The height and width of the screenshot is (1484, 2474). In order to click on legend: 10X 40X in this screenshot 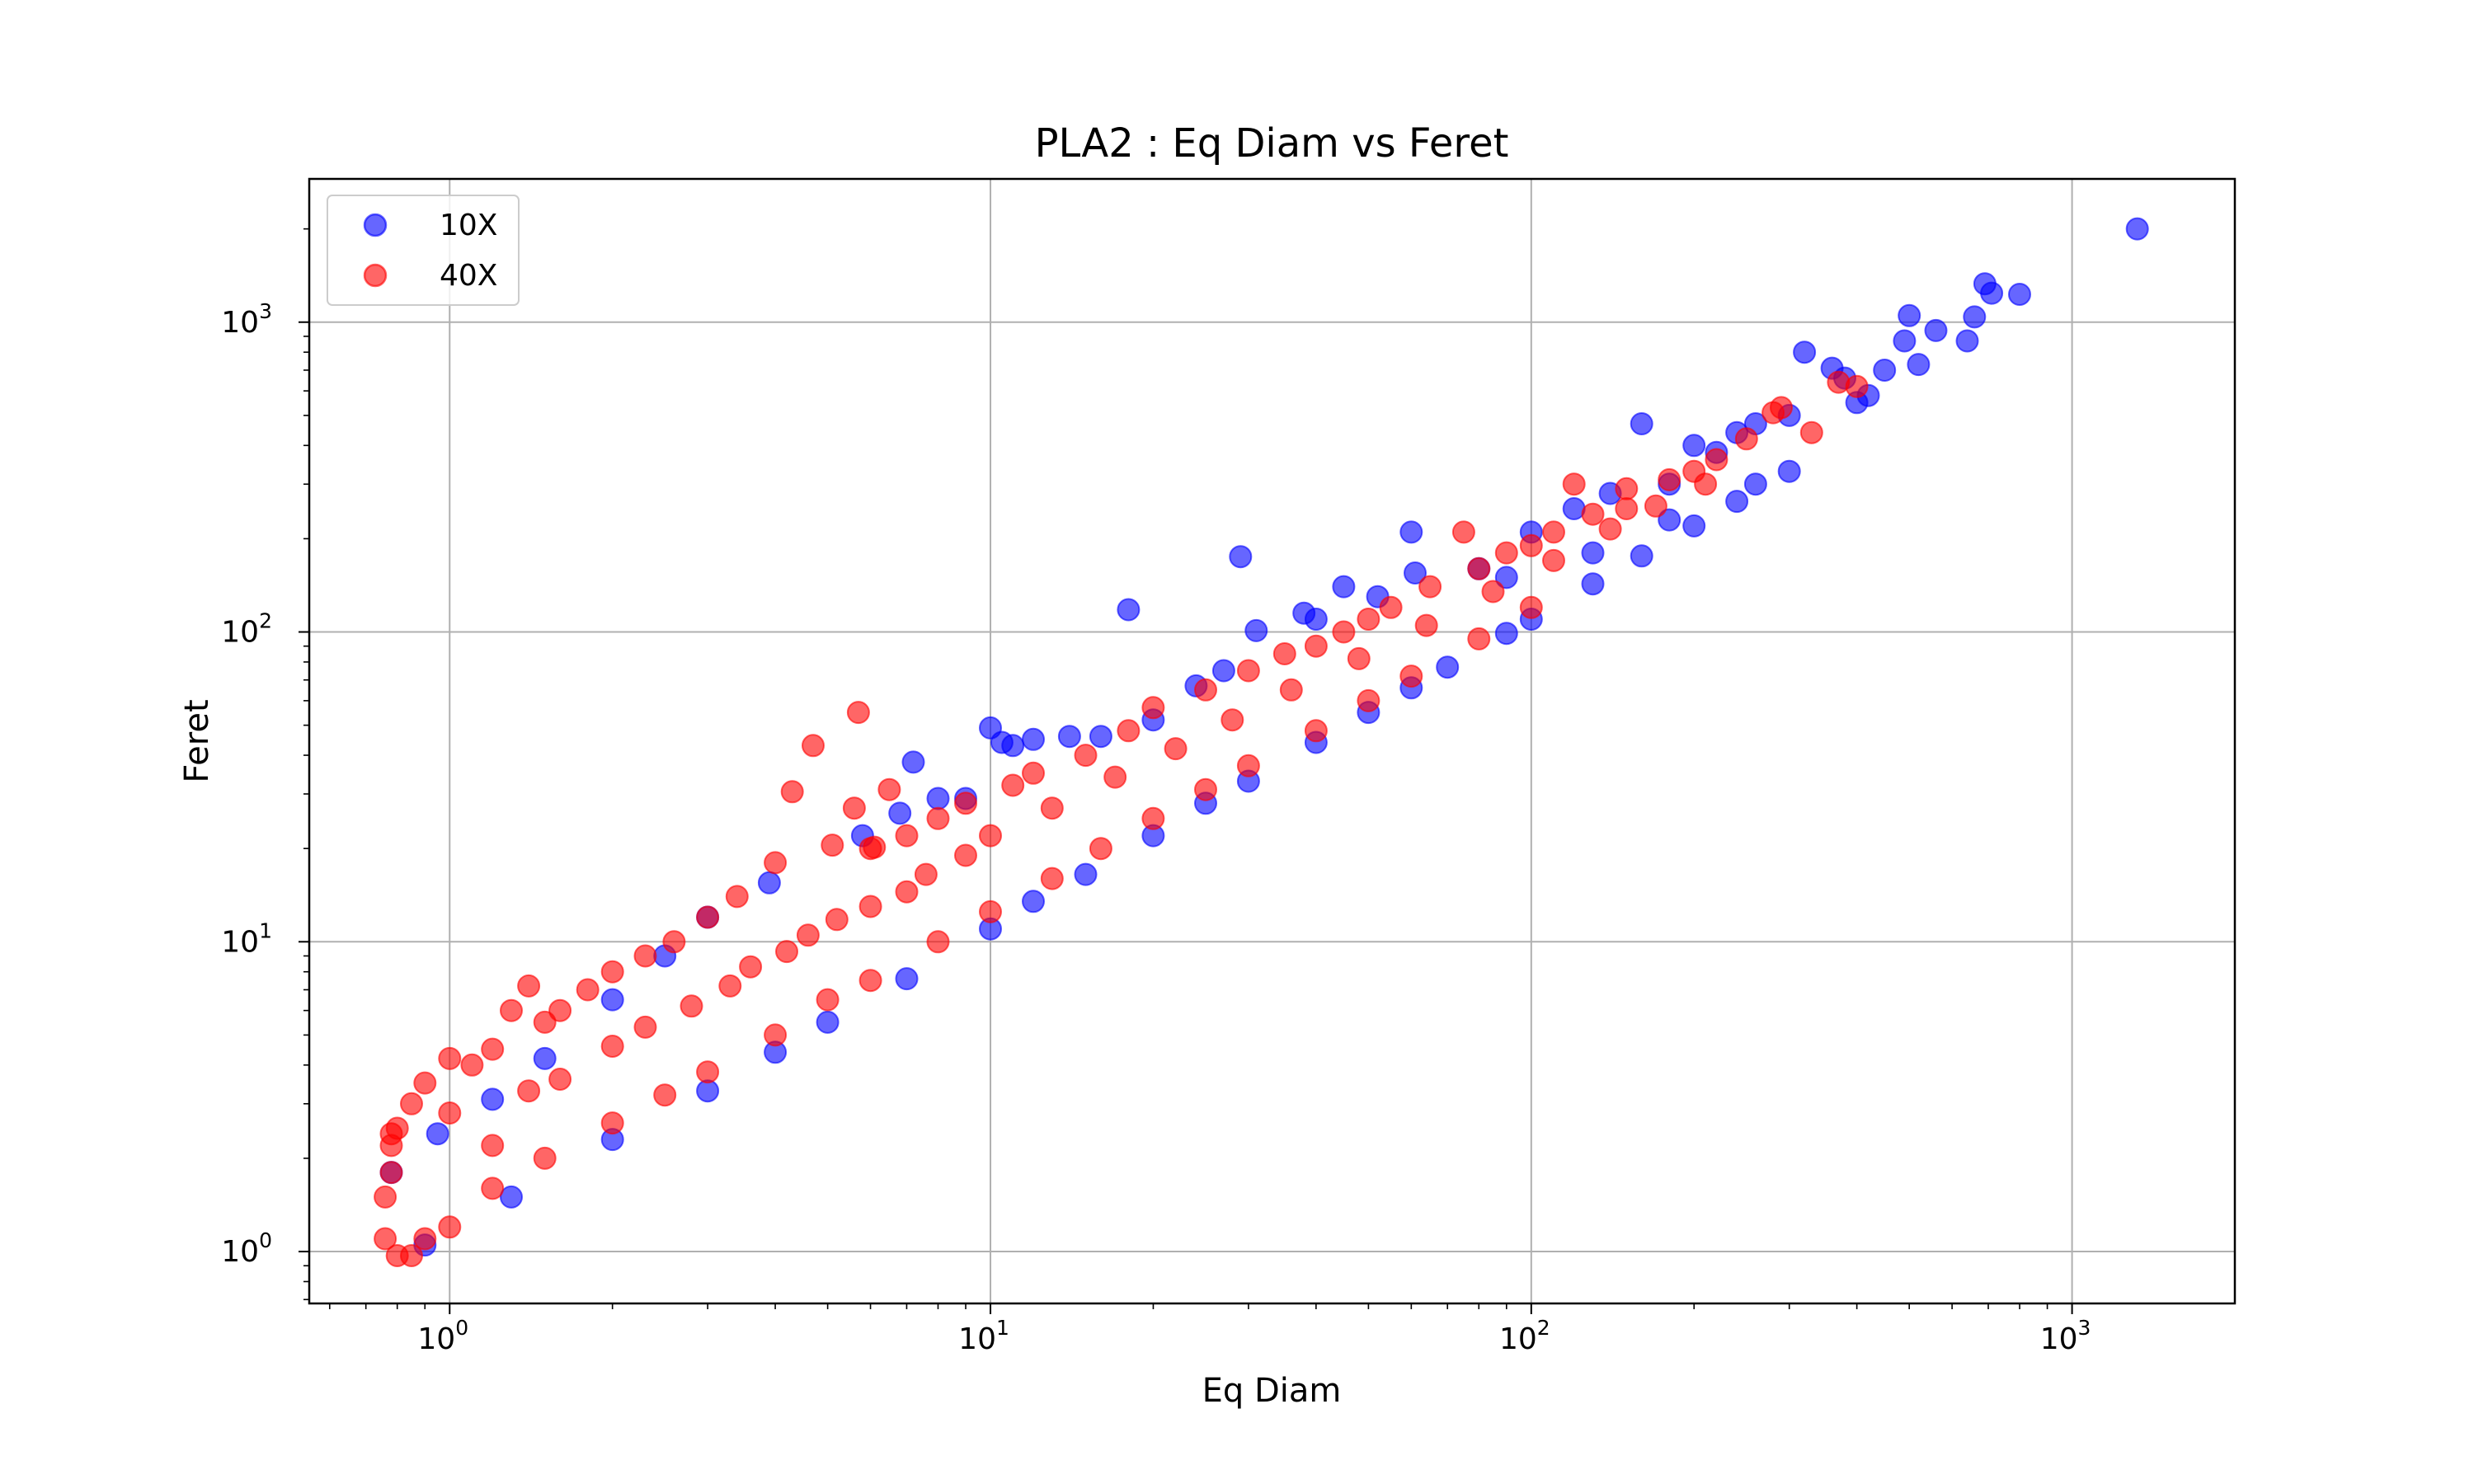, I will do `click(423, 251)`.